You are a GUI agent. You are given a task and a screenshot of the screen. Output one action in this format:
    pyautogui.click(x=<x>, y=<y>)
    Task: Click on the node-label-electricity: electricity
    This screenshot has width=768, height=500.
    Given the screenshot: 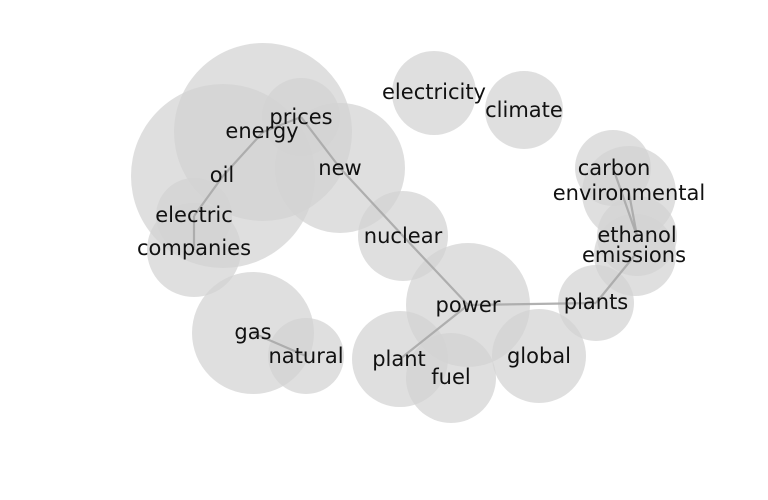 What is the action you would take?
    pyautogui.click(x=434, y=92)
    